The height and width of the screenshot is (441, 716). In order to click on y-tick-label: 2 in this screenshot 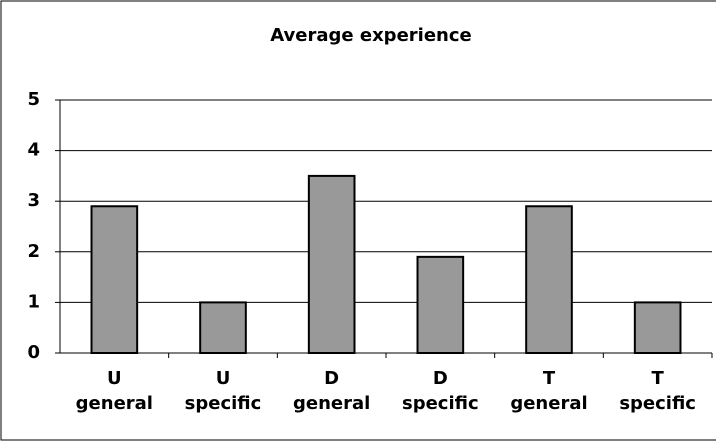, I will do `click(33, 251)`.